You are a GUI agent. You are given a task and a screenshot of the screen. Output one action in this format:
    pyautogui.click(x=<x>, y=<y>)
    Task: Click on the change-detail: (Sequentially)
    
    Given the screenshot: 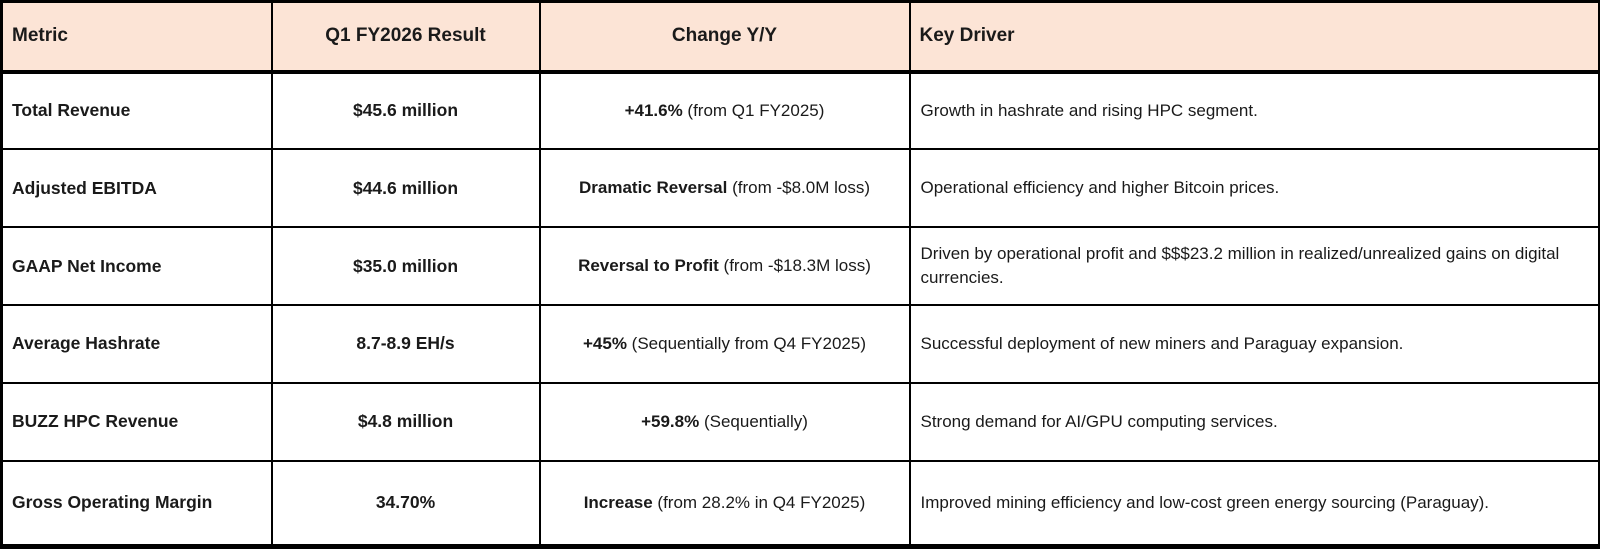 What is the action you would take?
    pyautogui.click(x=753, y=421)
    